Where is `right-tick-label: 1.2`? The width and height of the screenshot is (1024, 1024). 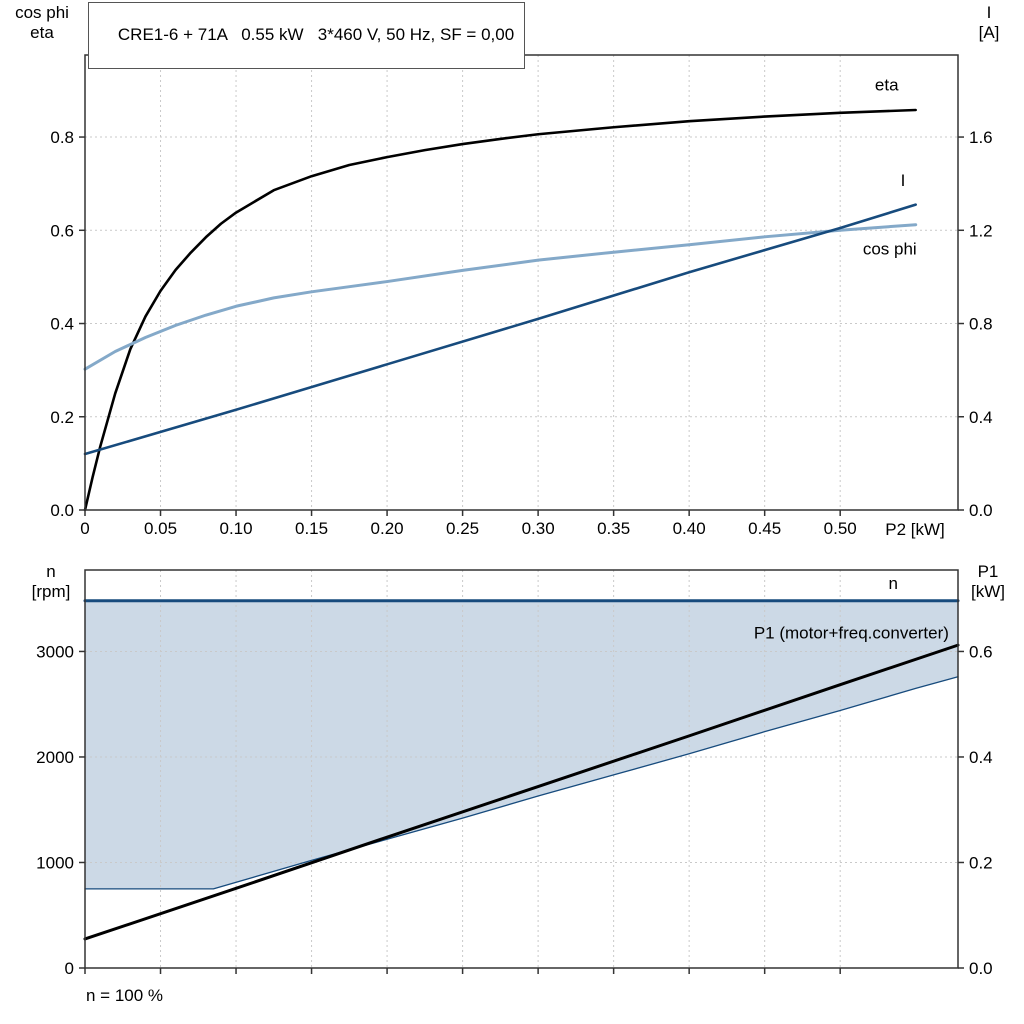 right-tick-label: 1.2 is located at coordinates (981, 230).